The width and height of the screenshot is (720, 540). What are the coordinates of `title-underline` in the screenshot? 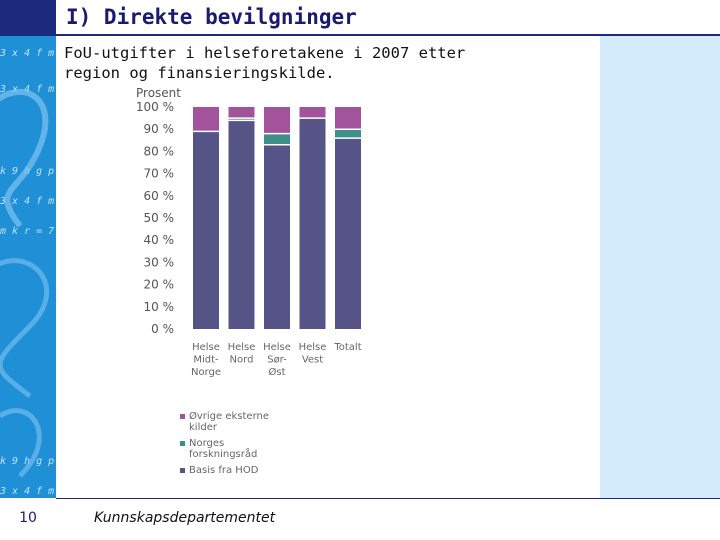 It's located at (388, 35).